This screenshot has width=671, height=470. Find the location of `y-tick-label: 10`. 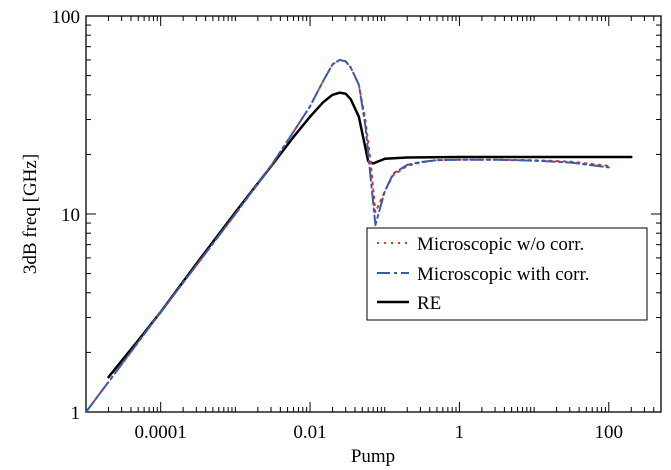

y-tick-label: 10 is located at coordinates (70, 215).